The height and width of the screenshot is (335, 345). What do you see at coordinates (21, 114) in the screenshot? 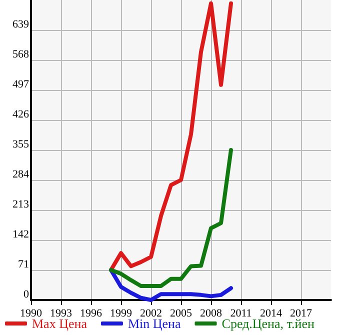
I see `y-tick-label: 426` at bounding box center [21, 114].